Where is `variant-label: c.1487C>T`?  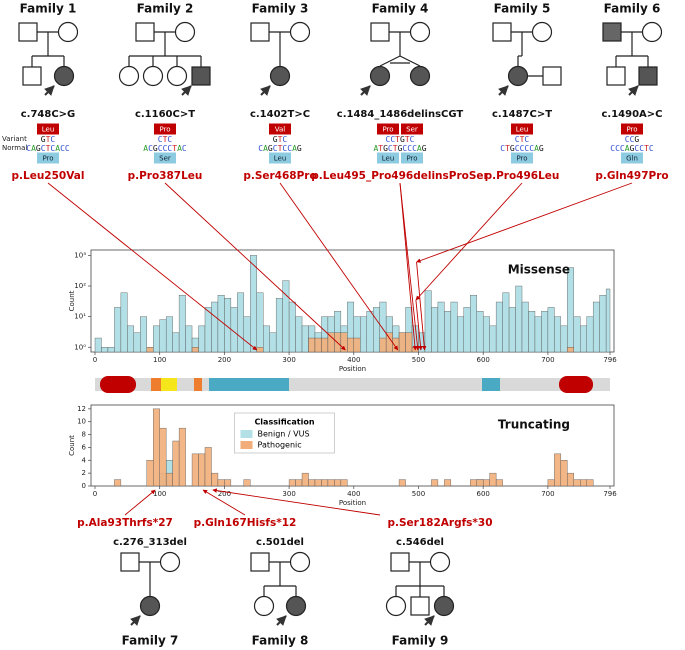
variant-label: c.1487C>T is located at coordinates (522, 114).